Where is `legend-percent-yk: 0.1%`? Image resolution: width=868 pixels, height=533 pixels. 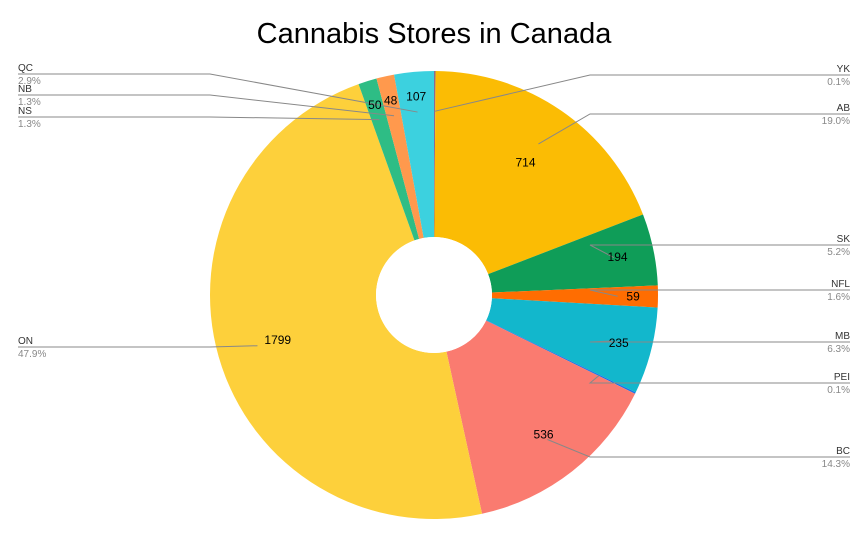 legend-percent-yk: 0.1% is located at coordinates (838, 82).